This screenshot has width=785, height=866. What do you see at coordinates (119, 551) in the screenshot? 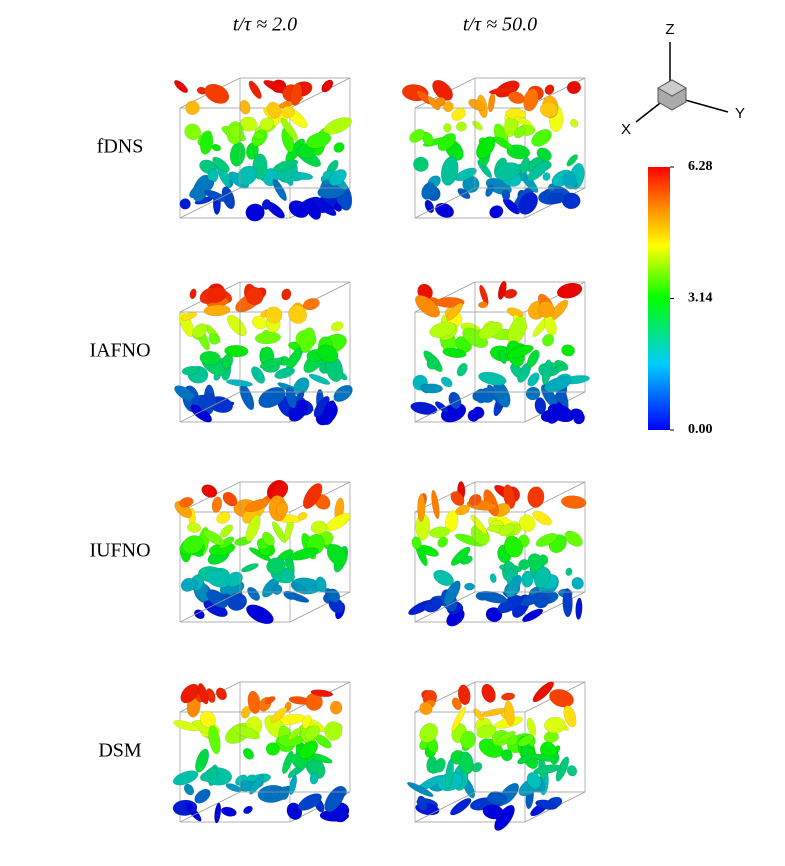
I see `row-label: IUFNO` at bounding box center [119, 551].